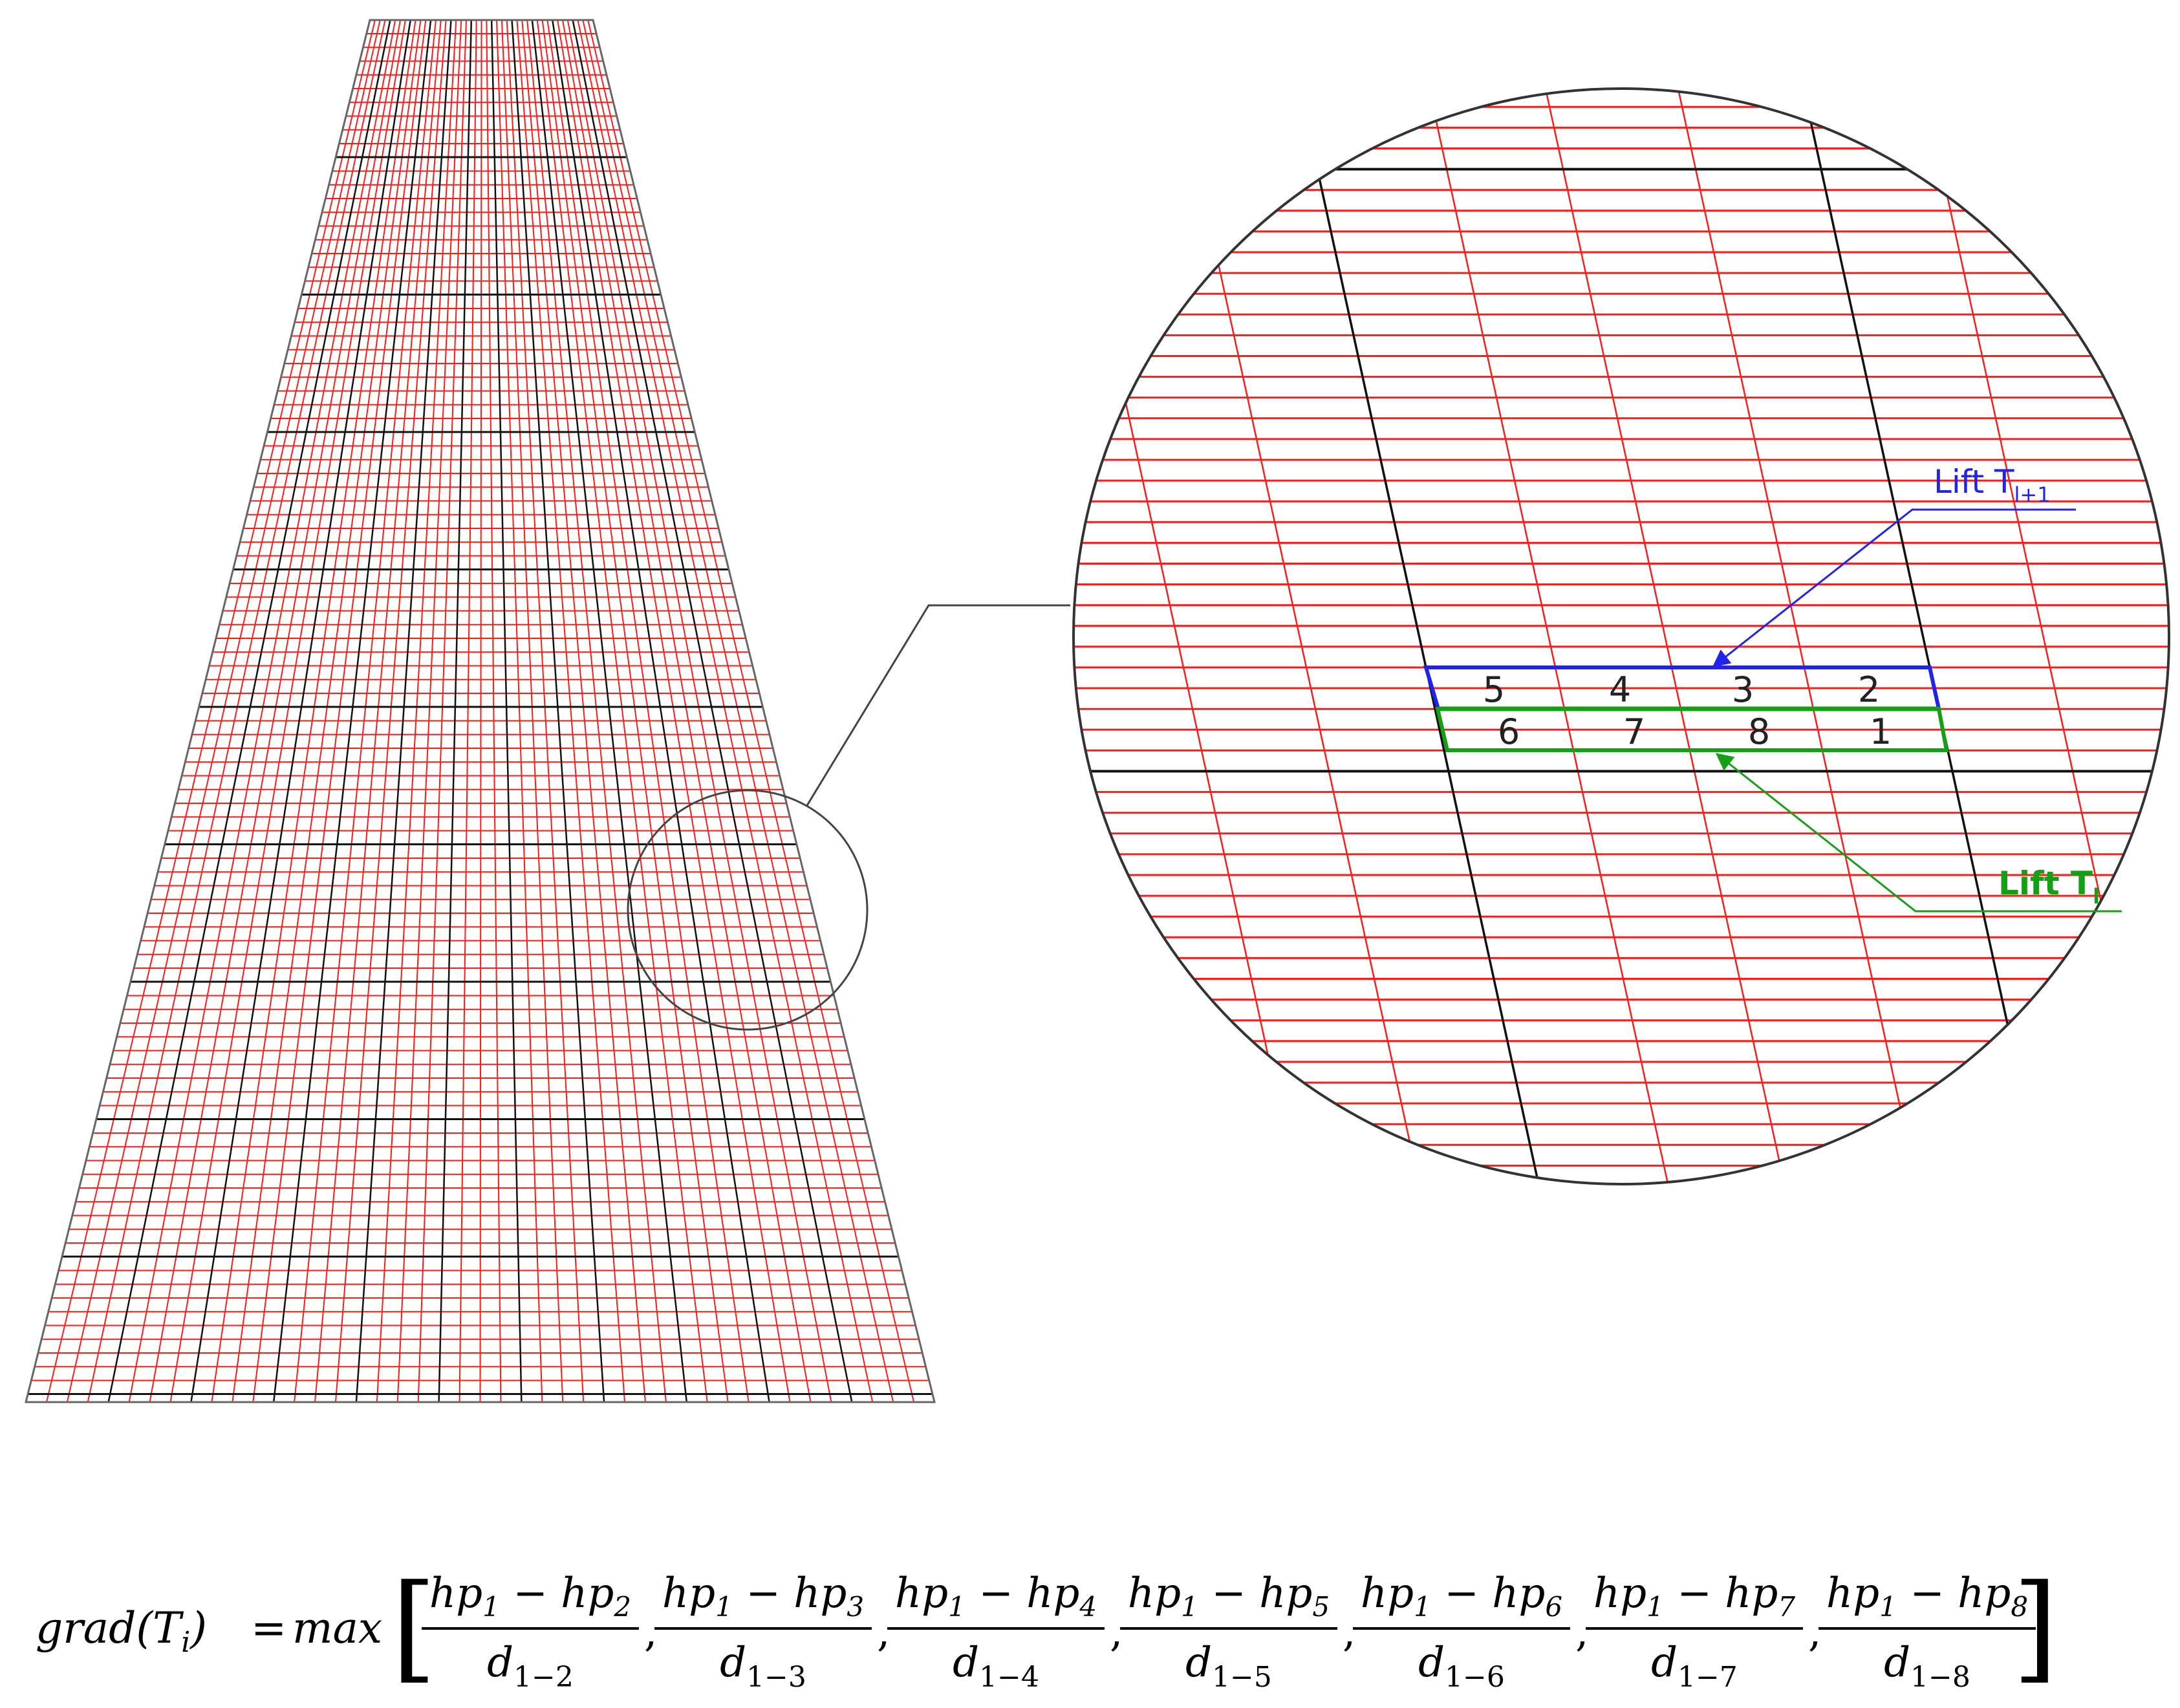 The height and width of the screenshot is (1708, 2180). Describe the element at coordinates (122, 1631) in the screenshot. I see `formula-lhs: grad(Ti)` at that location.